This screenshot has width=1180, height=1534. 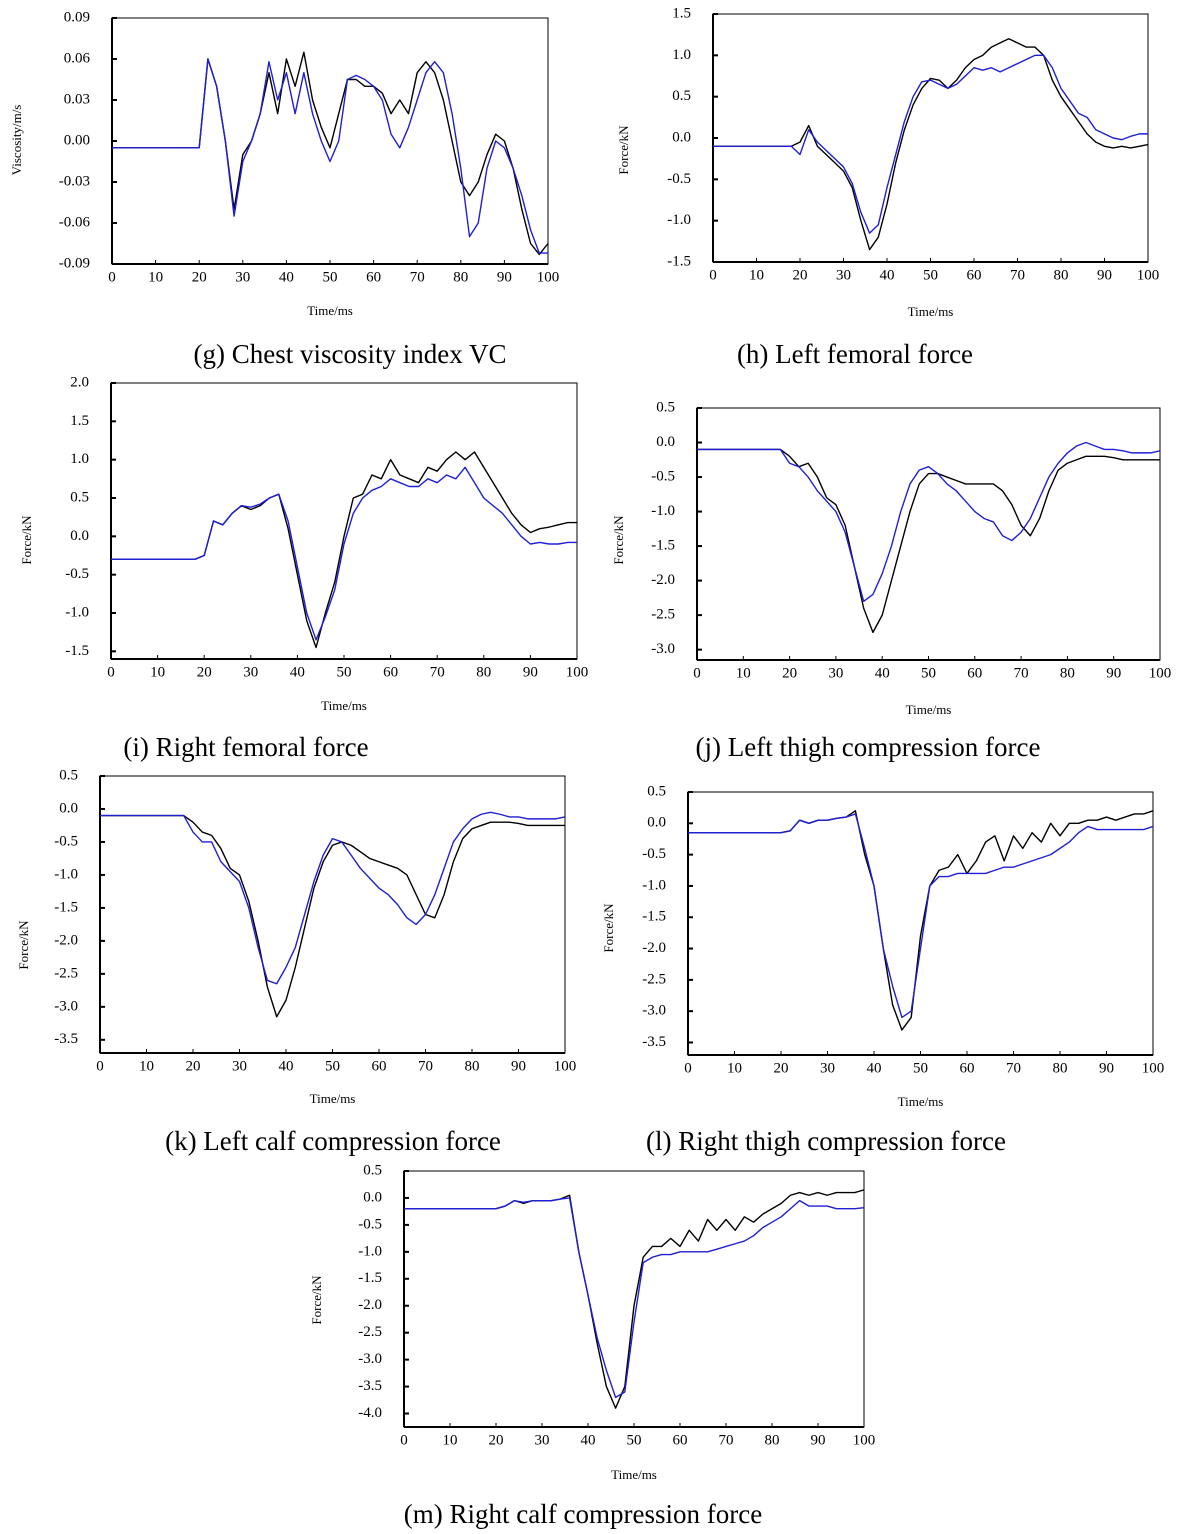 What do you see at coordinates (370, 1413) in the screenshot?
I see `y-tick-label: -4.0` at bounding box center [370, 1413].